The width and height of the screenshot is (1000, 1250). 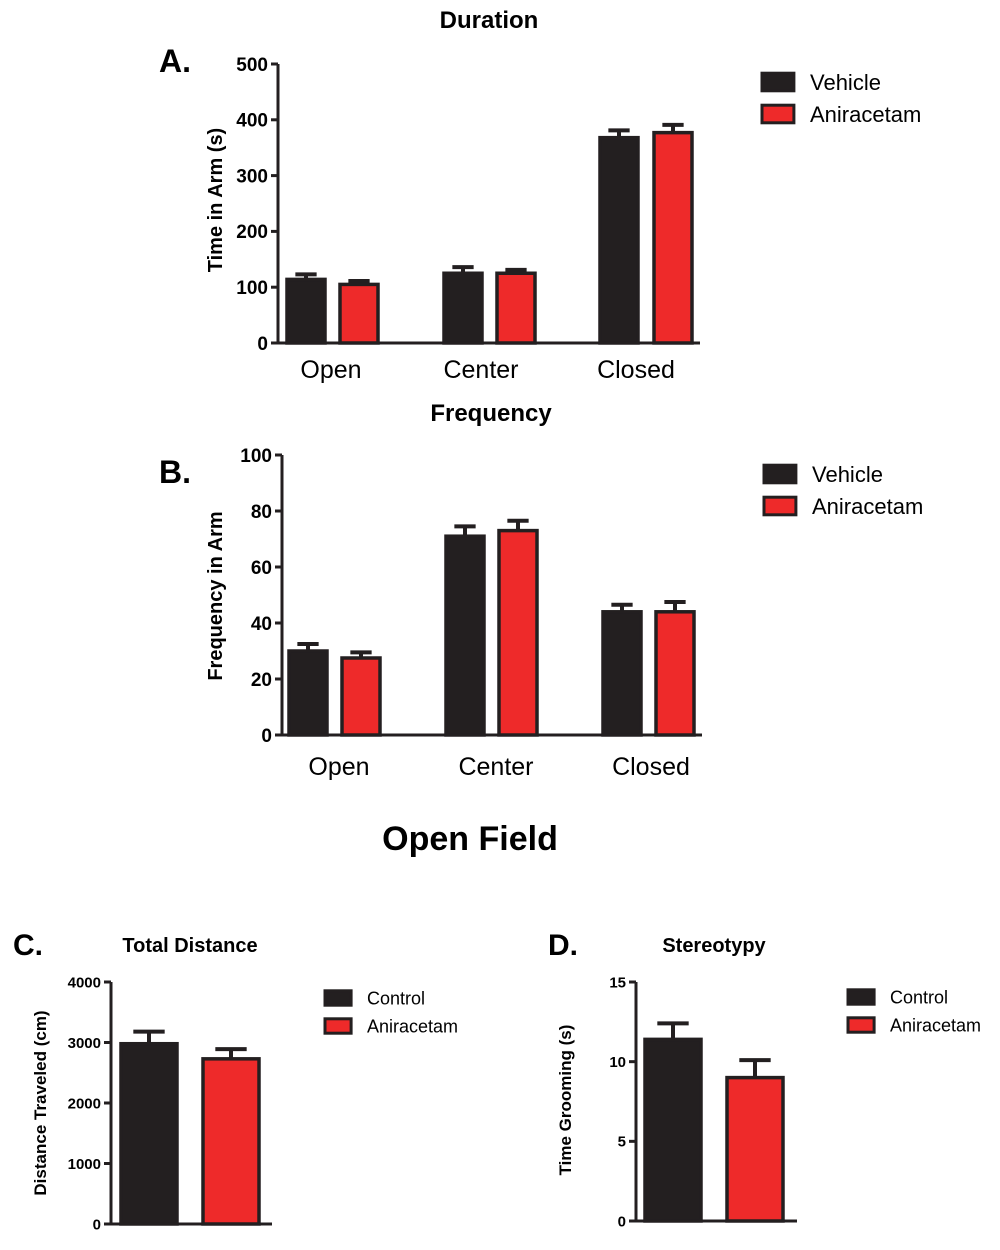 What do you see at coordinates (470, 839) in the screenshot?
I see `section-title: Open Field` at bounding box center [470, 839].